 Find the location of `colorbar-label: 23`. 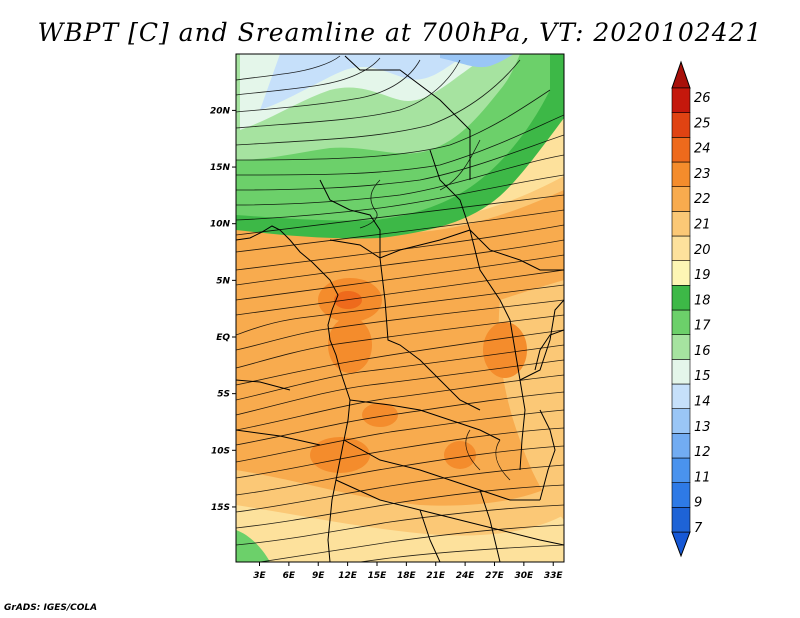

colorbar-label: 23 is located at coordinates (702, 174).